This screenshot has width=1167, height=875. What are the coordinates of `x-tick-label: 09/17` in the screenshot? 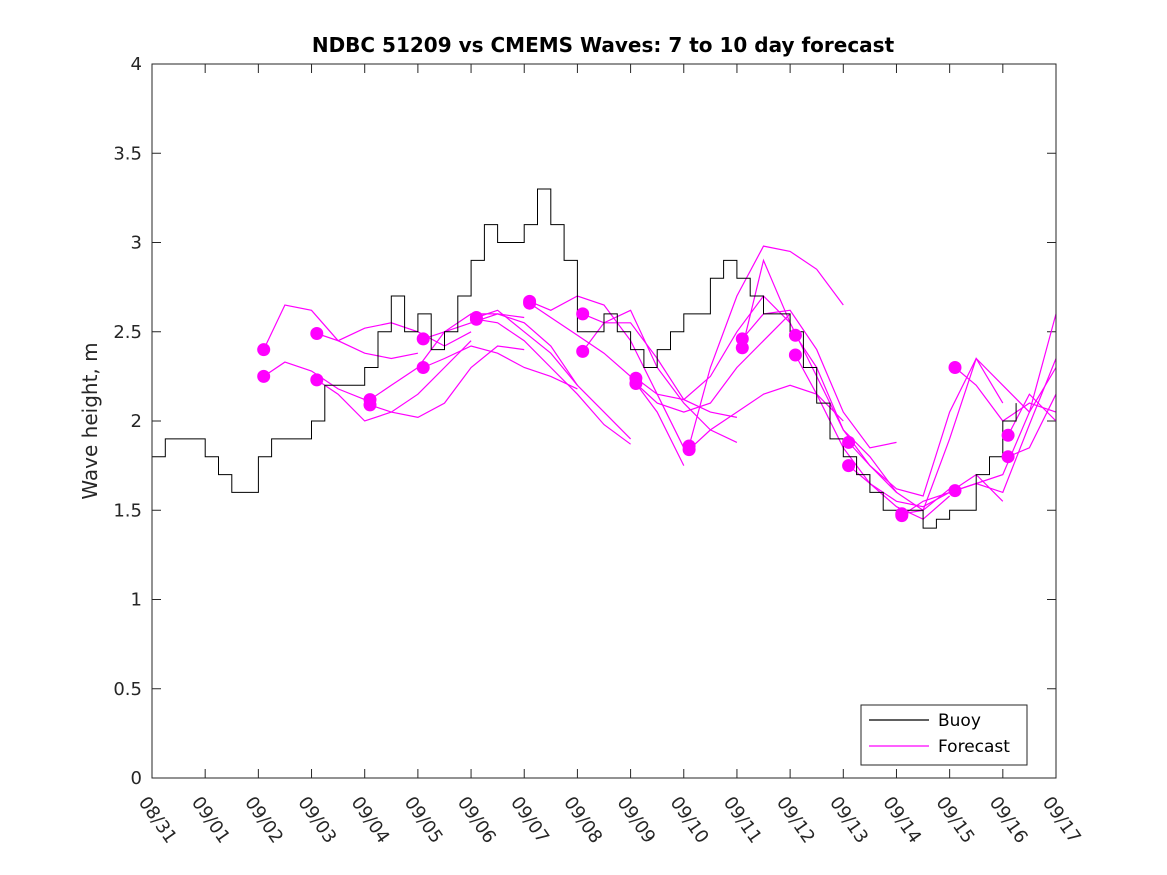 It's located at (1061, 820).